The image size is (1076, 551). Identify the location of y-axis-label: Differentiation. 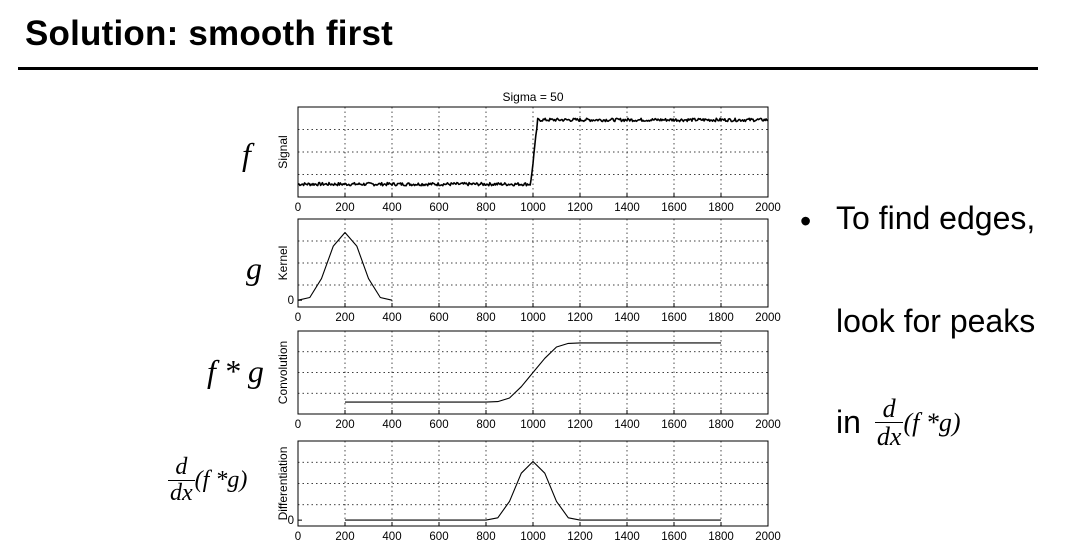
(283, 484).